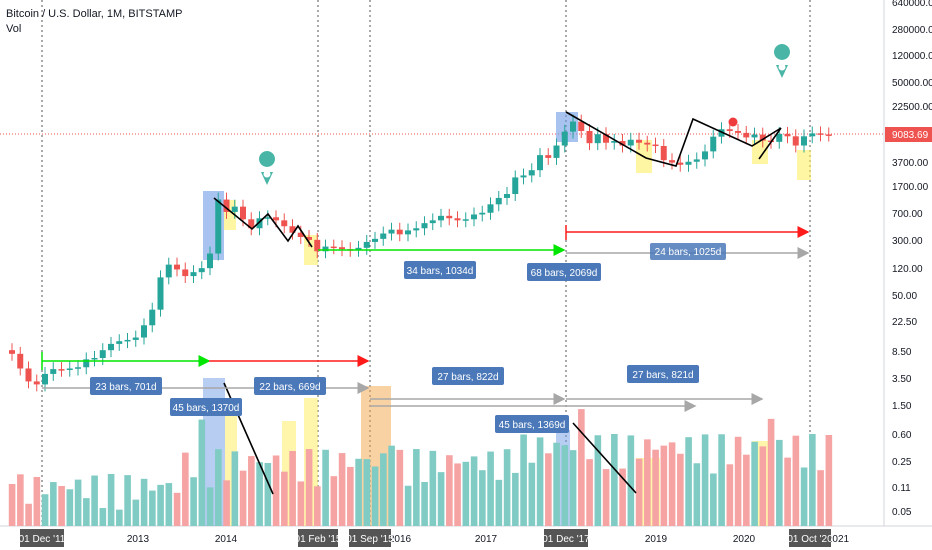 This screenshot has height=550, width=932. What do you see at coordinates (604, 458) in the screenshot?
I see `trend-line` at bounding box center [604, 458].